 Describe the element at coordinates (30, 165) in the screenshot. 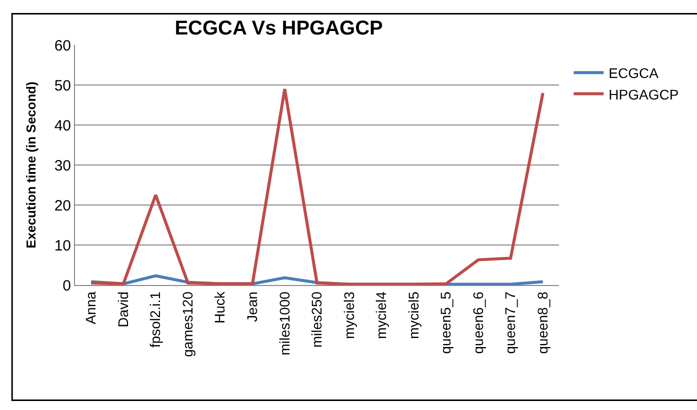

I see `y-axis-title: Execution time (in Second)` at that location.